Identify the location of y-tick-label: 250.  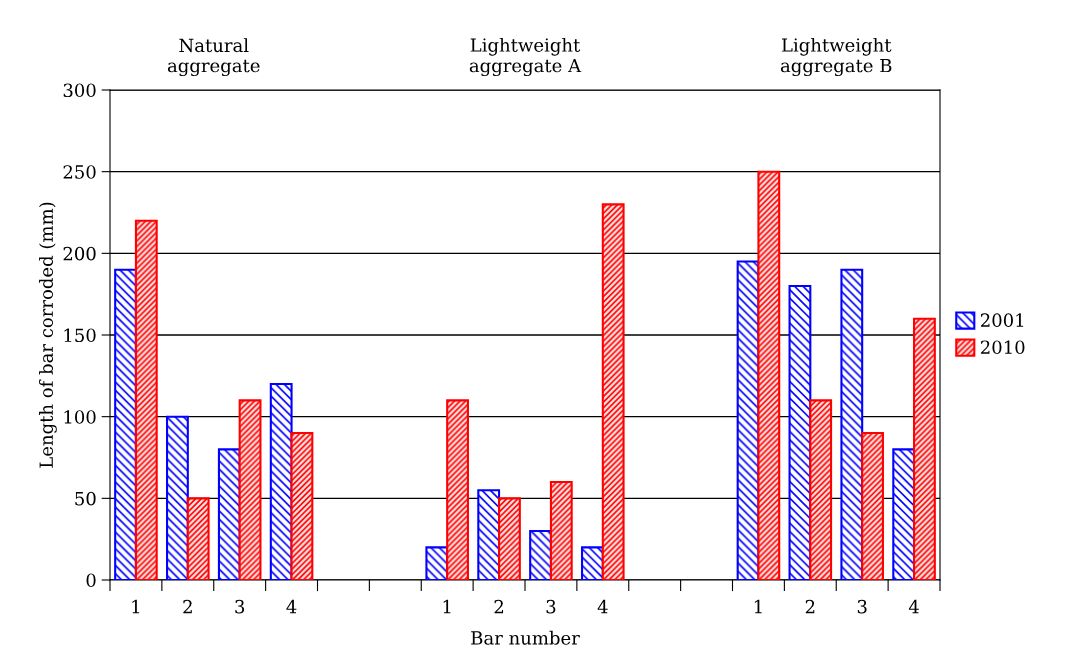
(79, 172).